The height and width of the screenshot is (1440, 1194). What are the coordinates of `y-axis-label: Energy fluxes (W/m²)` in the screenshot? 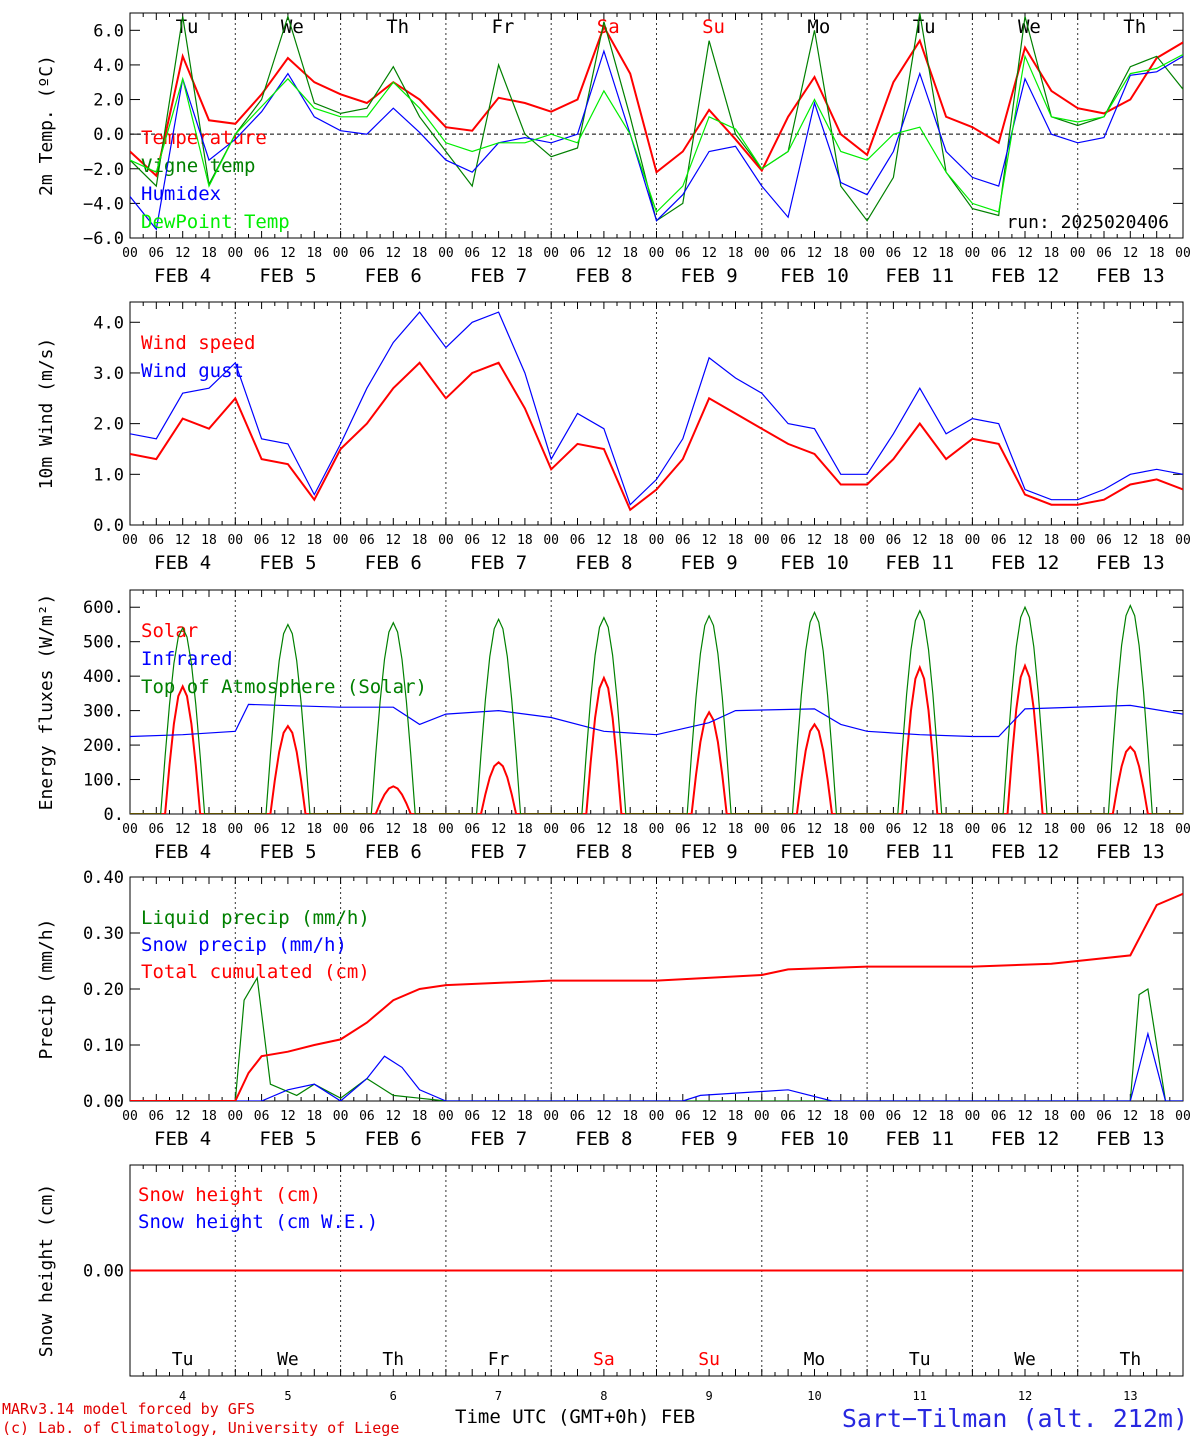 It's located at (46, 702).